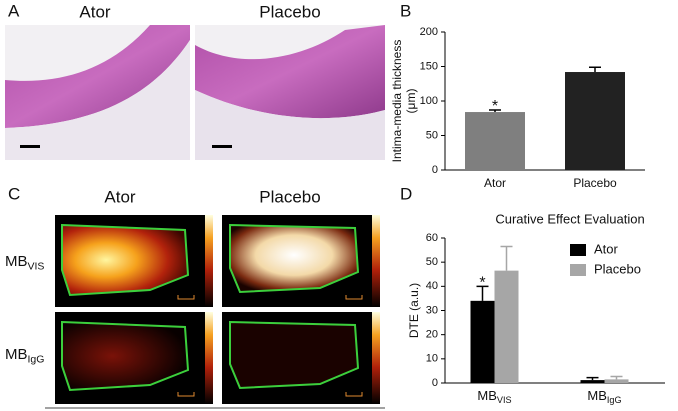  Describe the element at coordinates (411, 101) in the screenshot. I see `y-axis-label-line: (μm)` at that location.